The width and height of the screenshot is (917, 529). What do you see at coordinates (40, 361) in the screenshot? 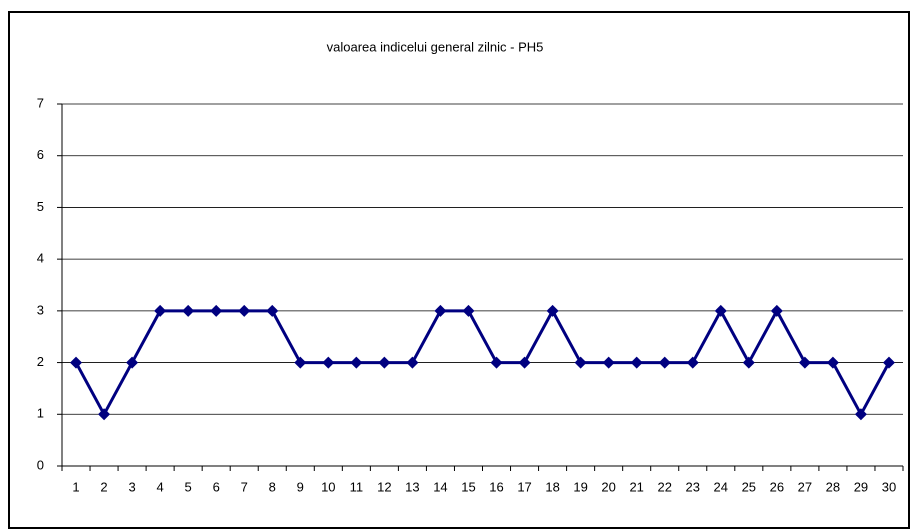
I see `y-tick-label: 2` at bounding box center [40, 361].